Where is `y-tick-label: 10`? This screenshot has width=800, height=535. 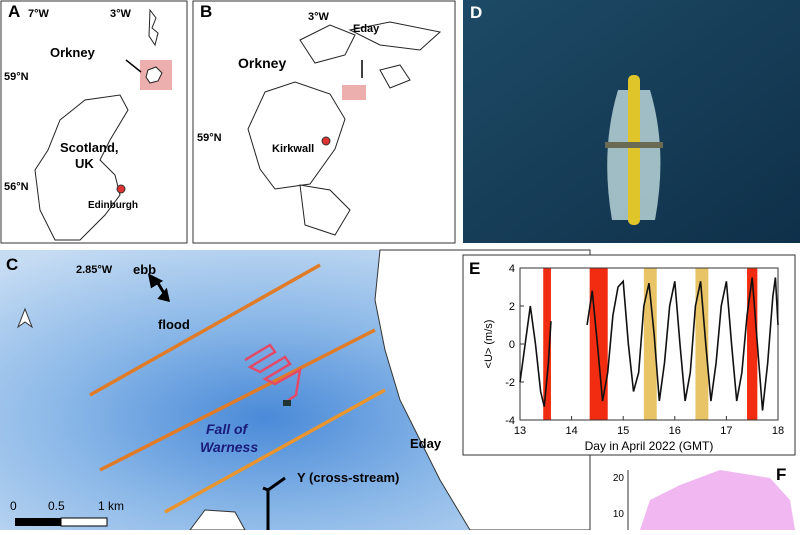 y-tick-label: 10 is located at coordinates (619, 514).